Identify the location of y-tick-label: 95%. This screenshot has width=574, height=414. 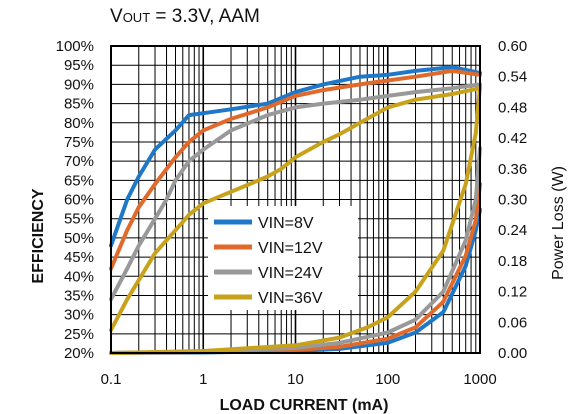
(79, 65).